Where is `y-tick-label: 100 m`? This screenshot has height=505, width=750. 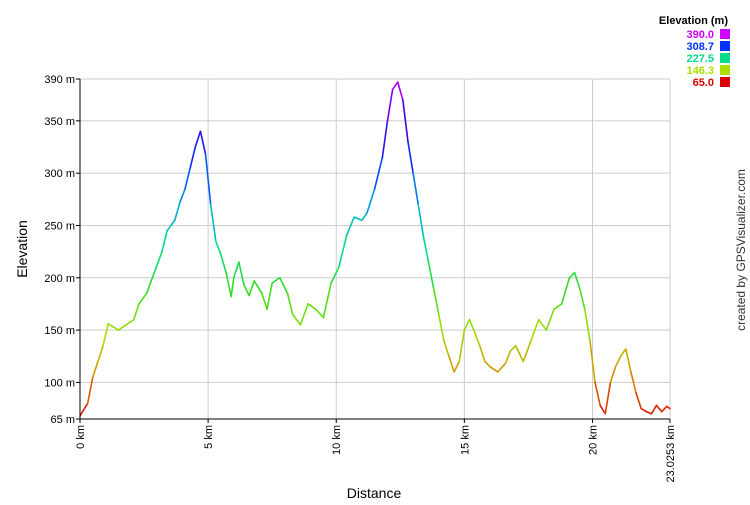 y-tick-label: 100 m is located at coordinates (59, 383).